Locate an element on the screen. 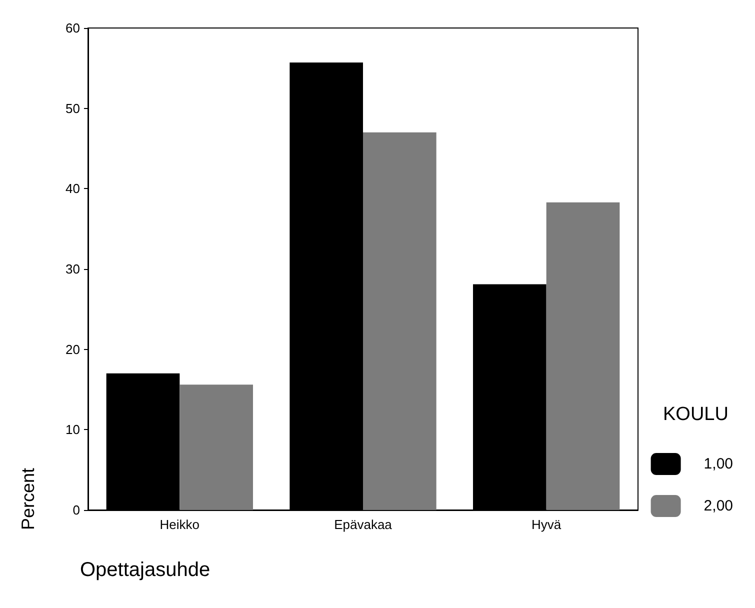  legend-label: 2,00 is located at coordinates (719, 506).